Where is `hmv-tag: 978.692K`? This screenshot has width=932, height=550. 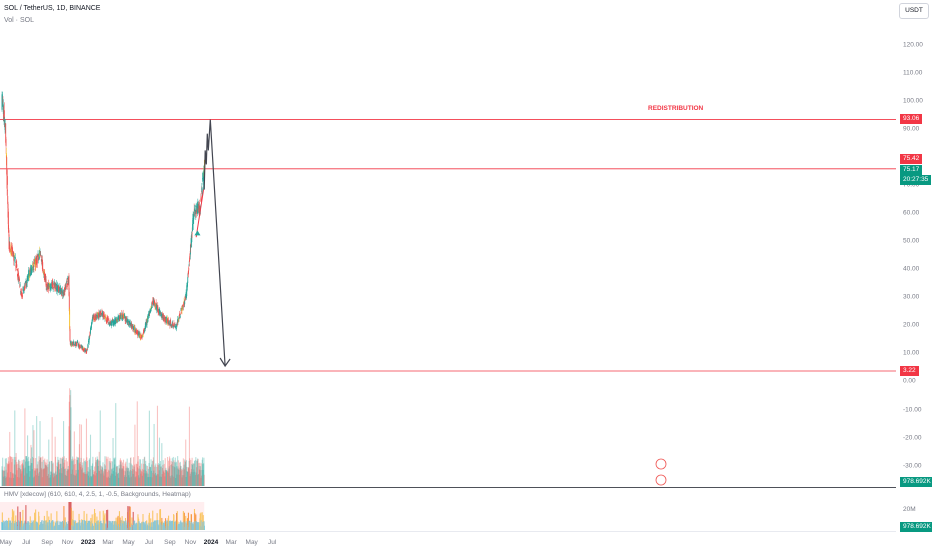
hmv-tag: 978.692K is located at coordinates (916, 527).